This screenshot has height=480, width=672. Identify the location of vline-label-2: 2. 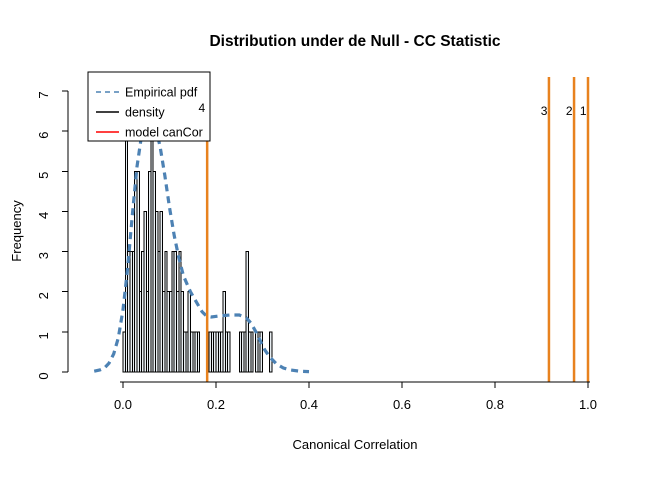
(569, 111).